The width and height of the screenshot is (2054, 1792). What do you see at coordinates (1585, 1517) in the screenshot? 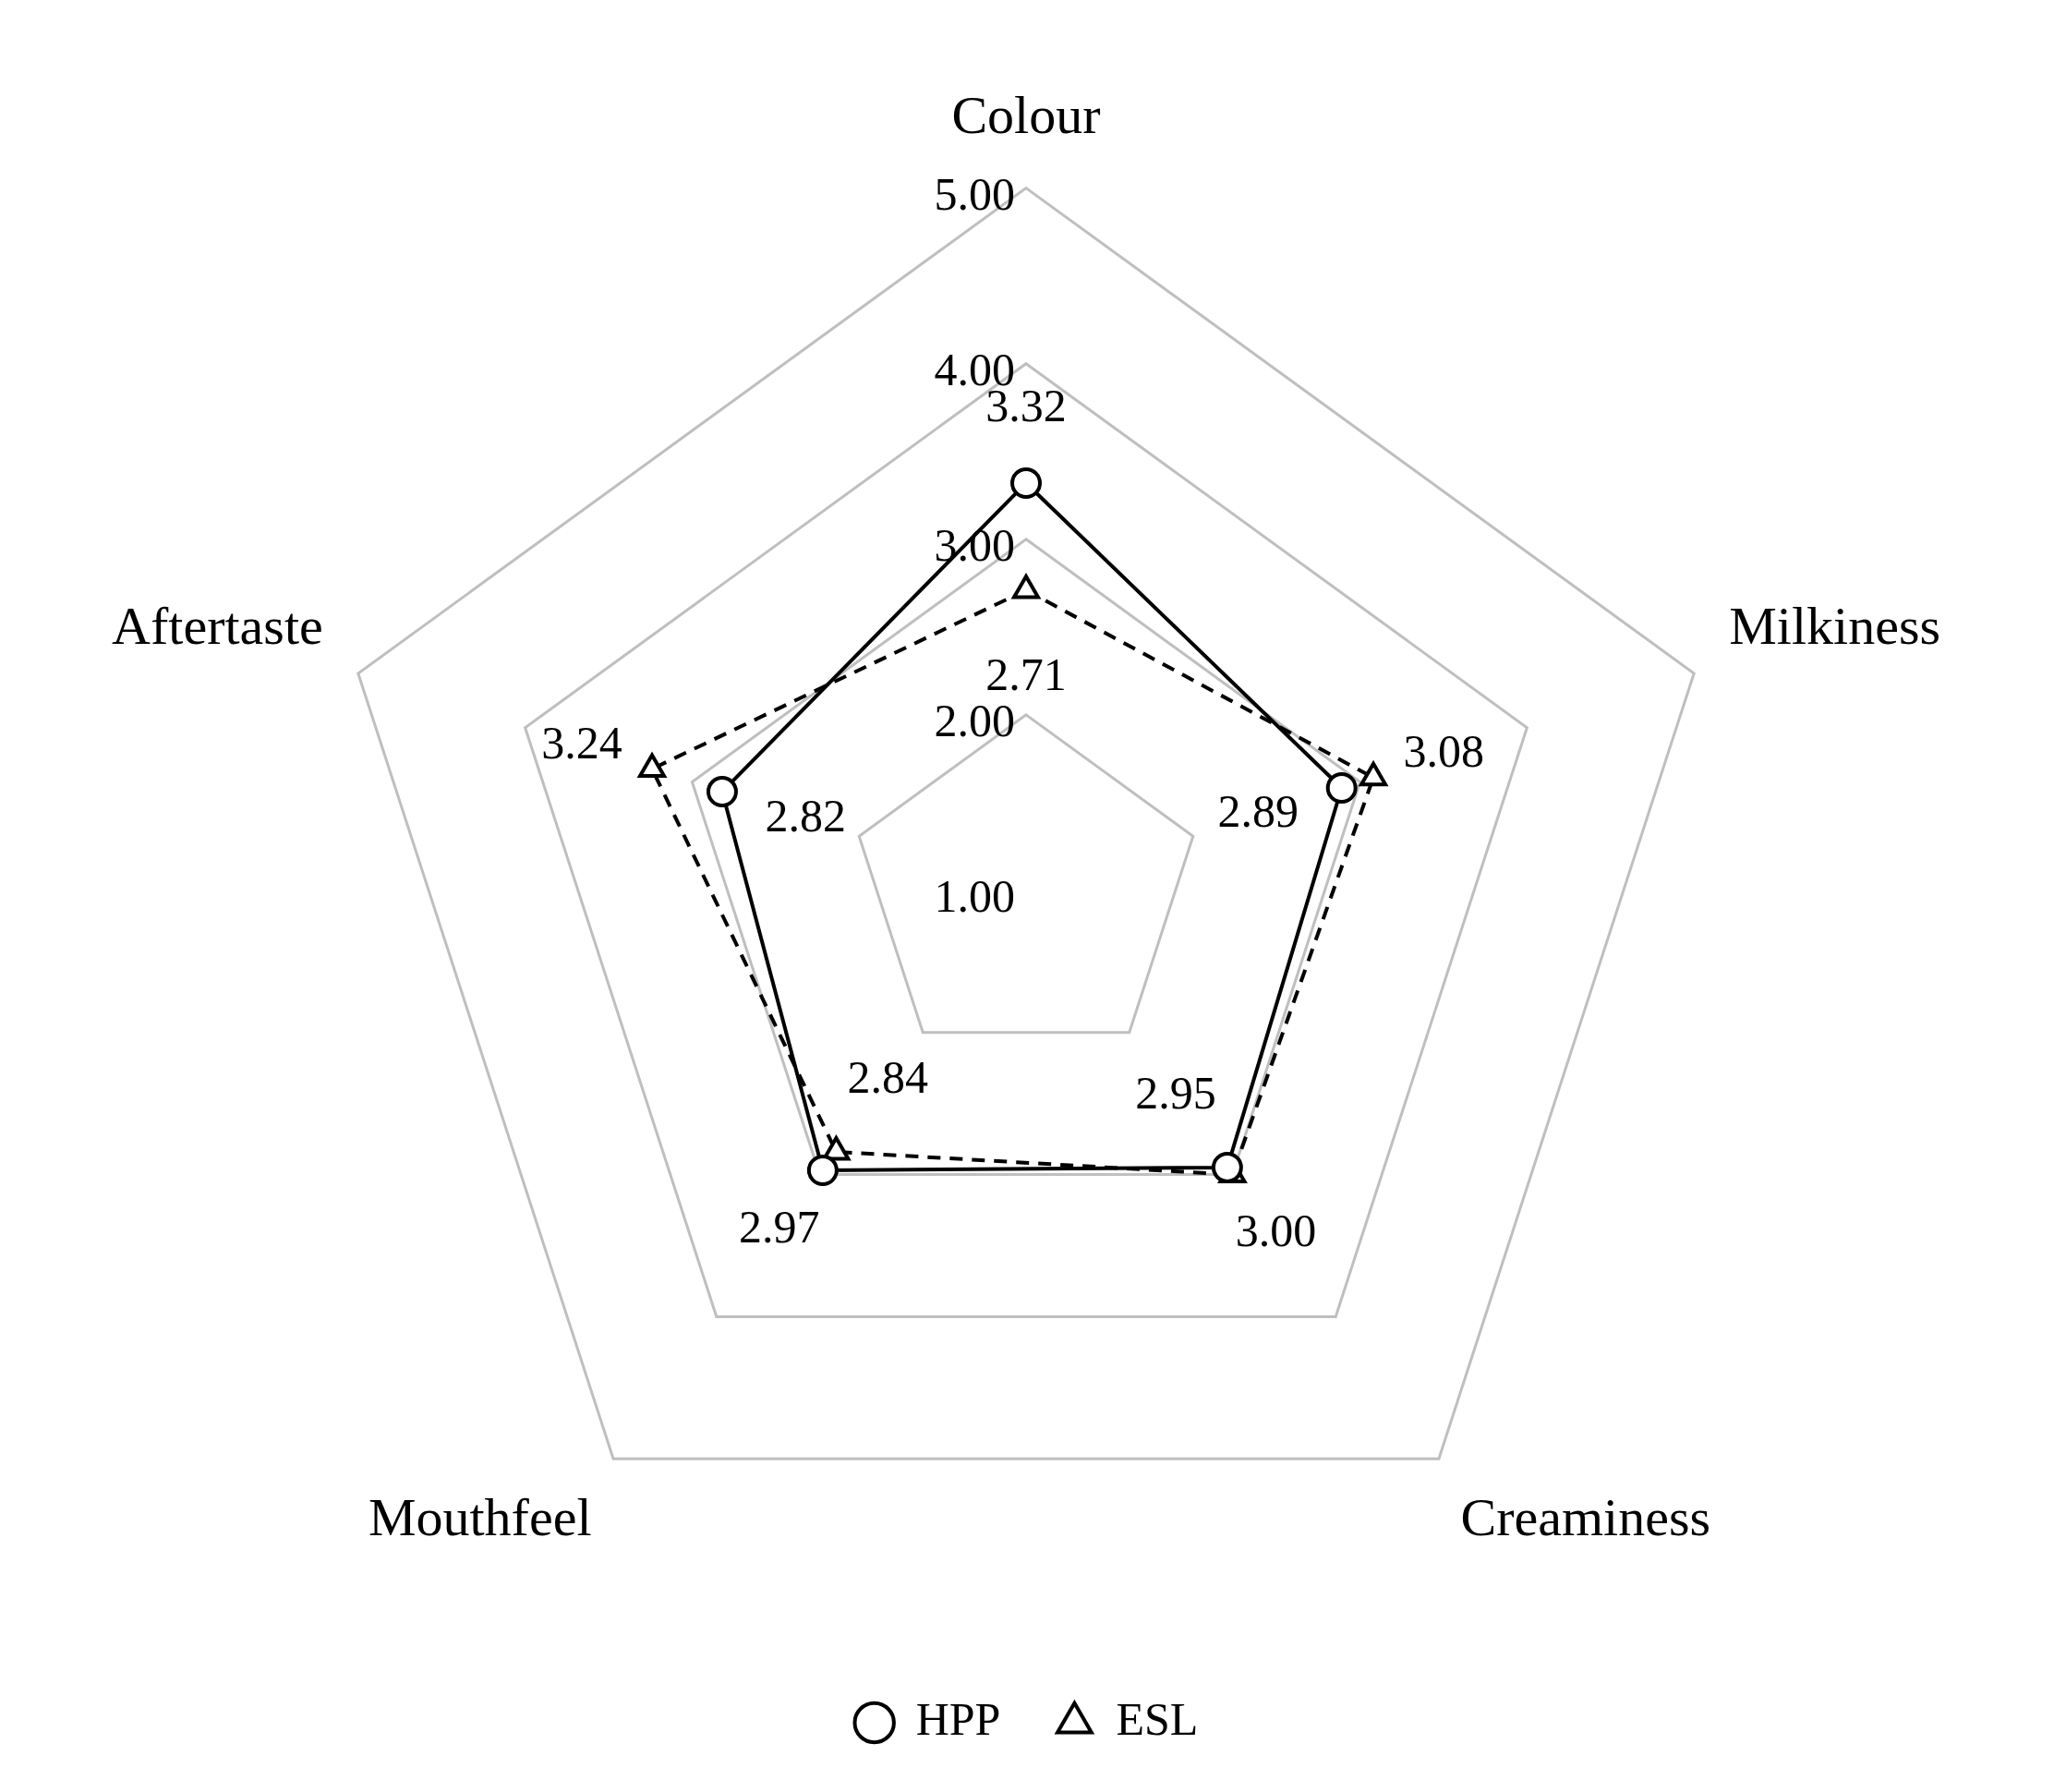
I see `spoke-label: Creaminess` at bounding box center [1585, 1517].